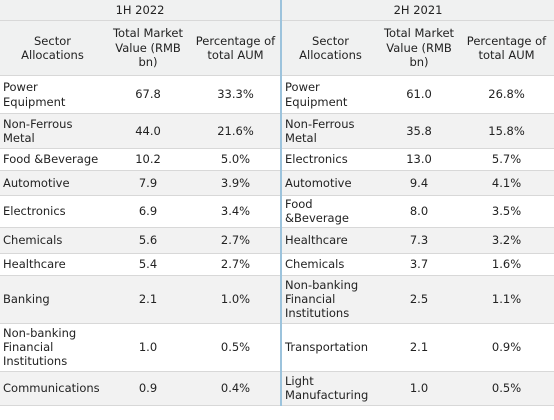  What do you see at coordinates (236, 94) in the screenshot?
I see `cell-value: 33.3%` at bounding box center [236, 94].